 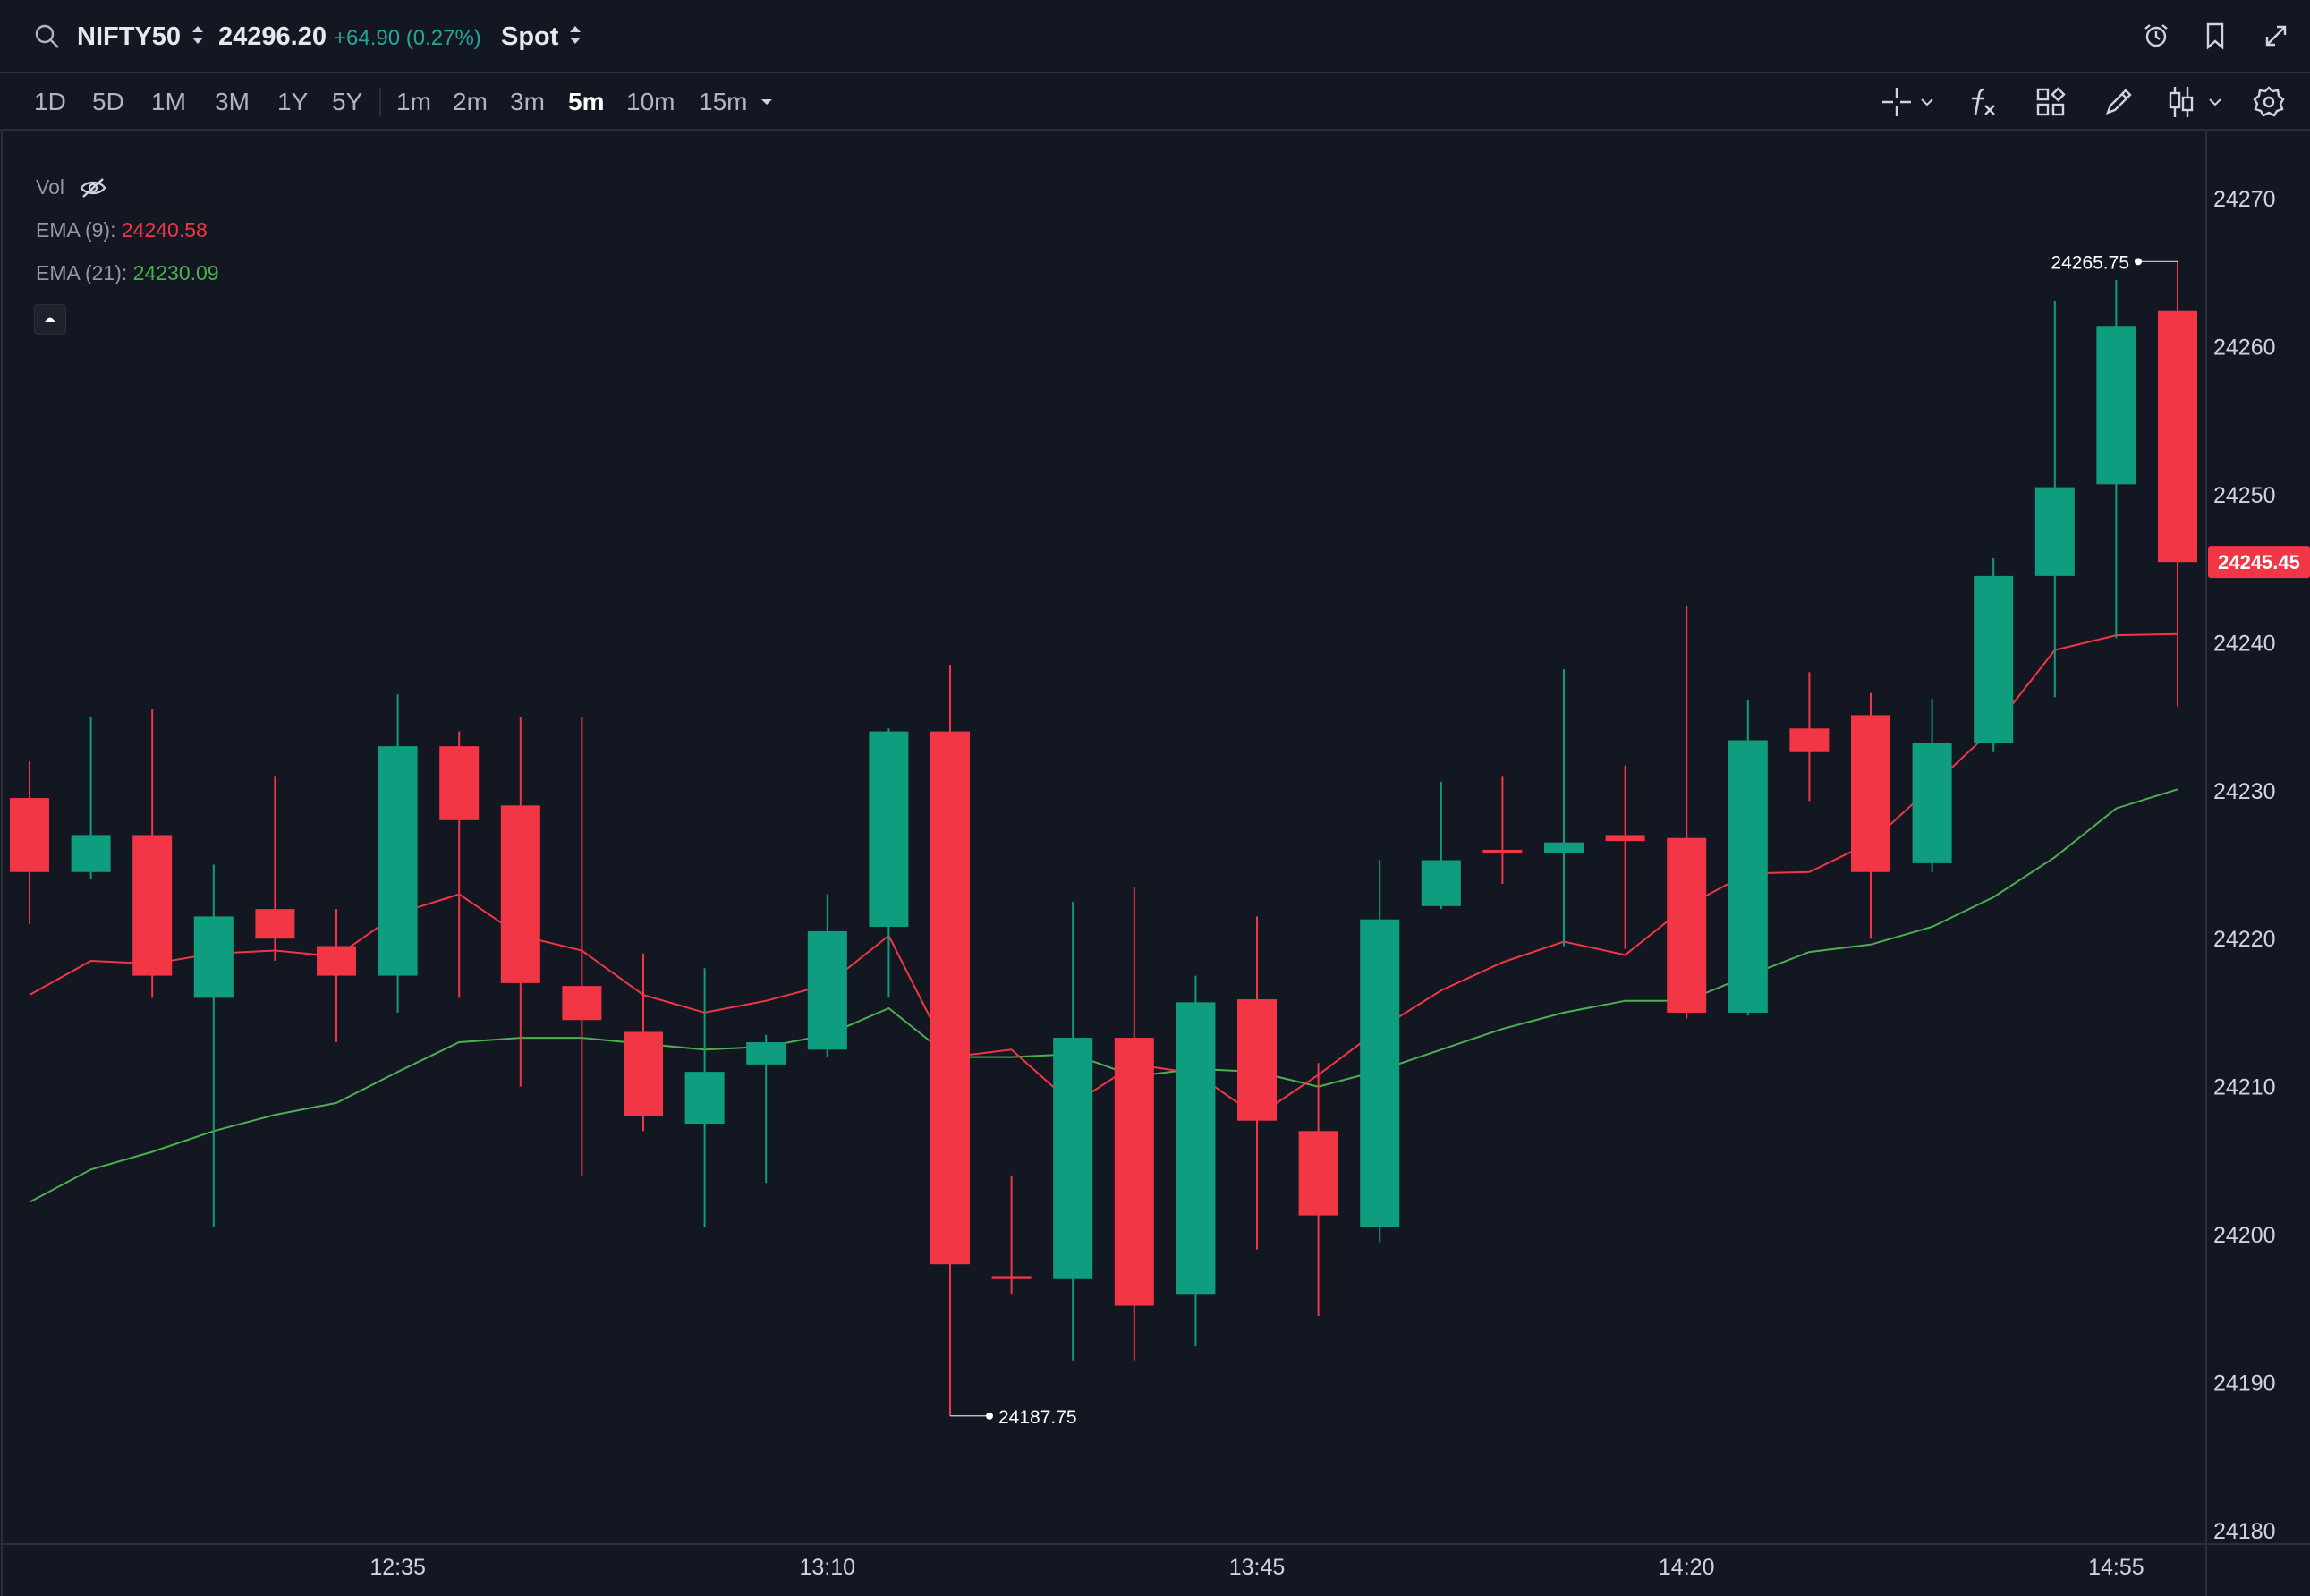 I want to click on crosshair-dropdown-icon, so click(x=1927, y=102).